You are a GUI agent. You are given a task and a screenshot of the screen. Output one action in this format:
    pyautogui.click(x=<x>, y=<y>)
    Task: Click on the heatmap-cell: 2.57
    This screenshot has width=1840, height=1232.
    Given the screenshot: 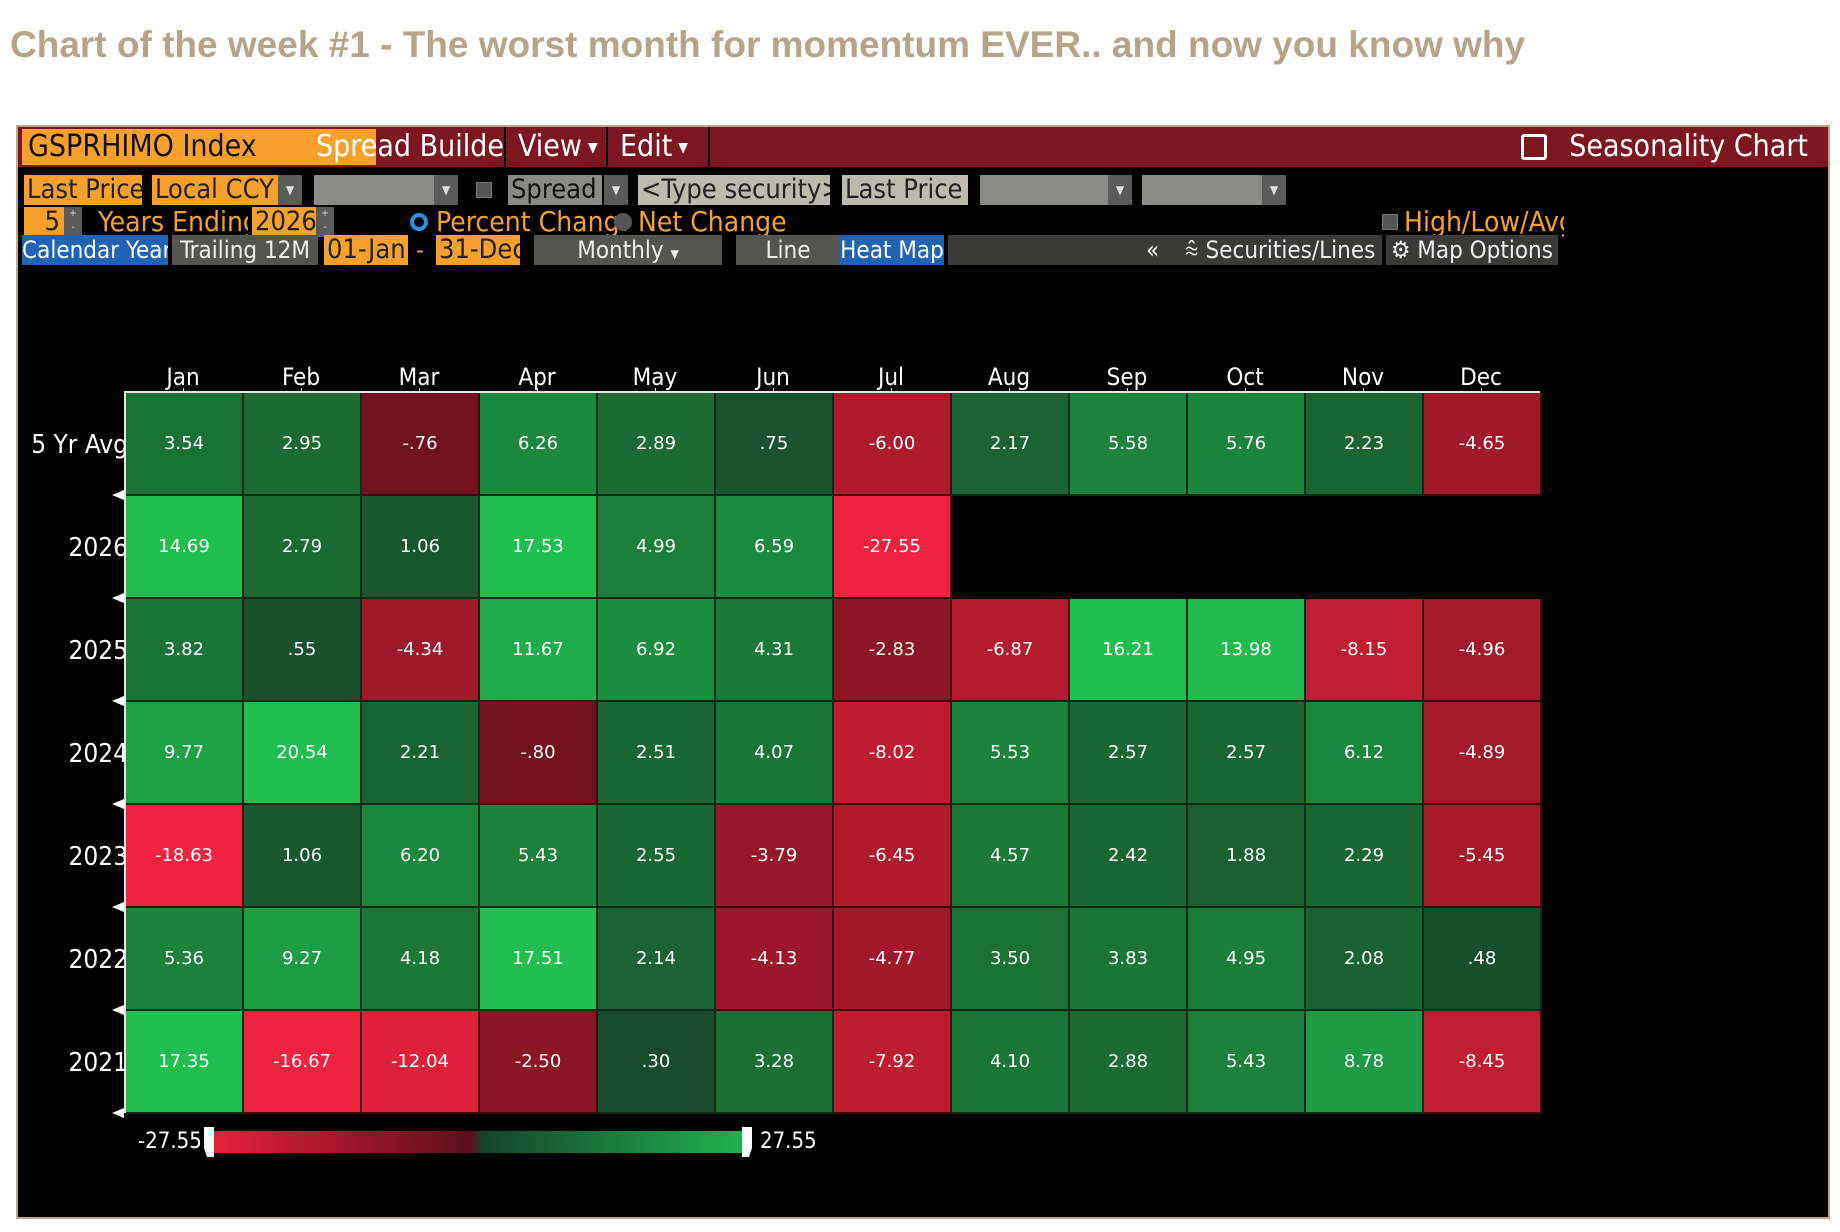 What is the action you would take?
    pyautogui.click(x=1247, y=753)
    